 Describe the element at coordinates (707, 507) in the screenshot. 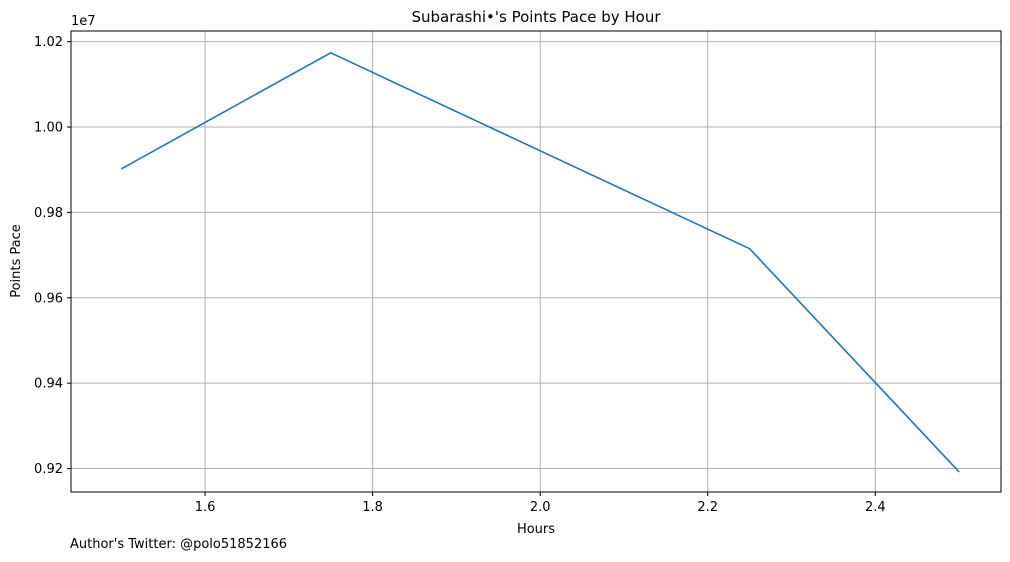

I see `x-tick-label: 2.2` at that location.